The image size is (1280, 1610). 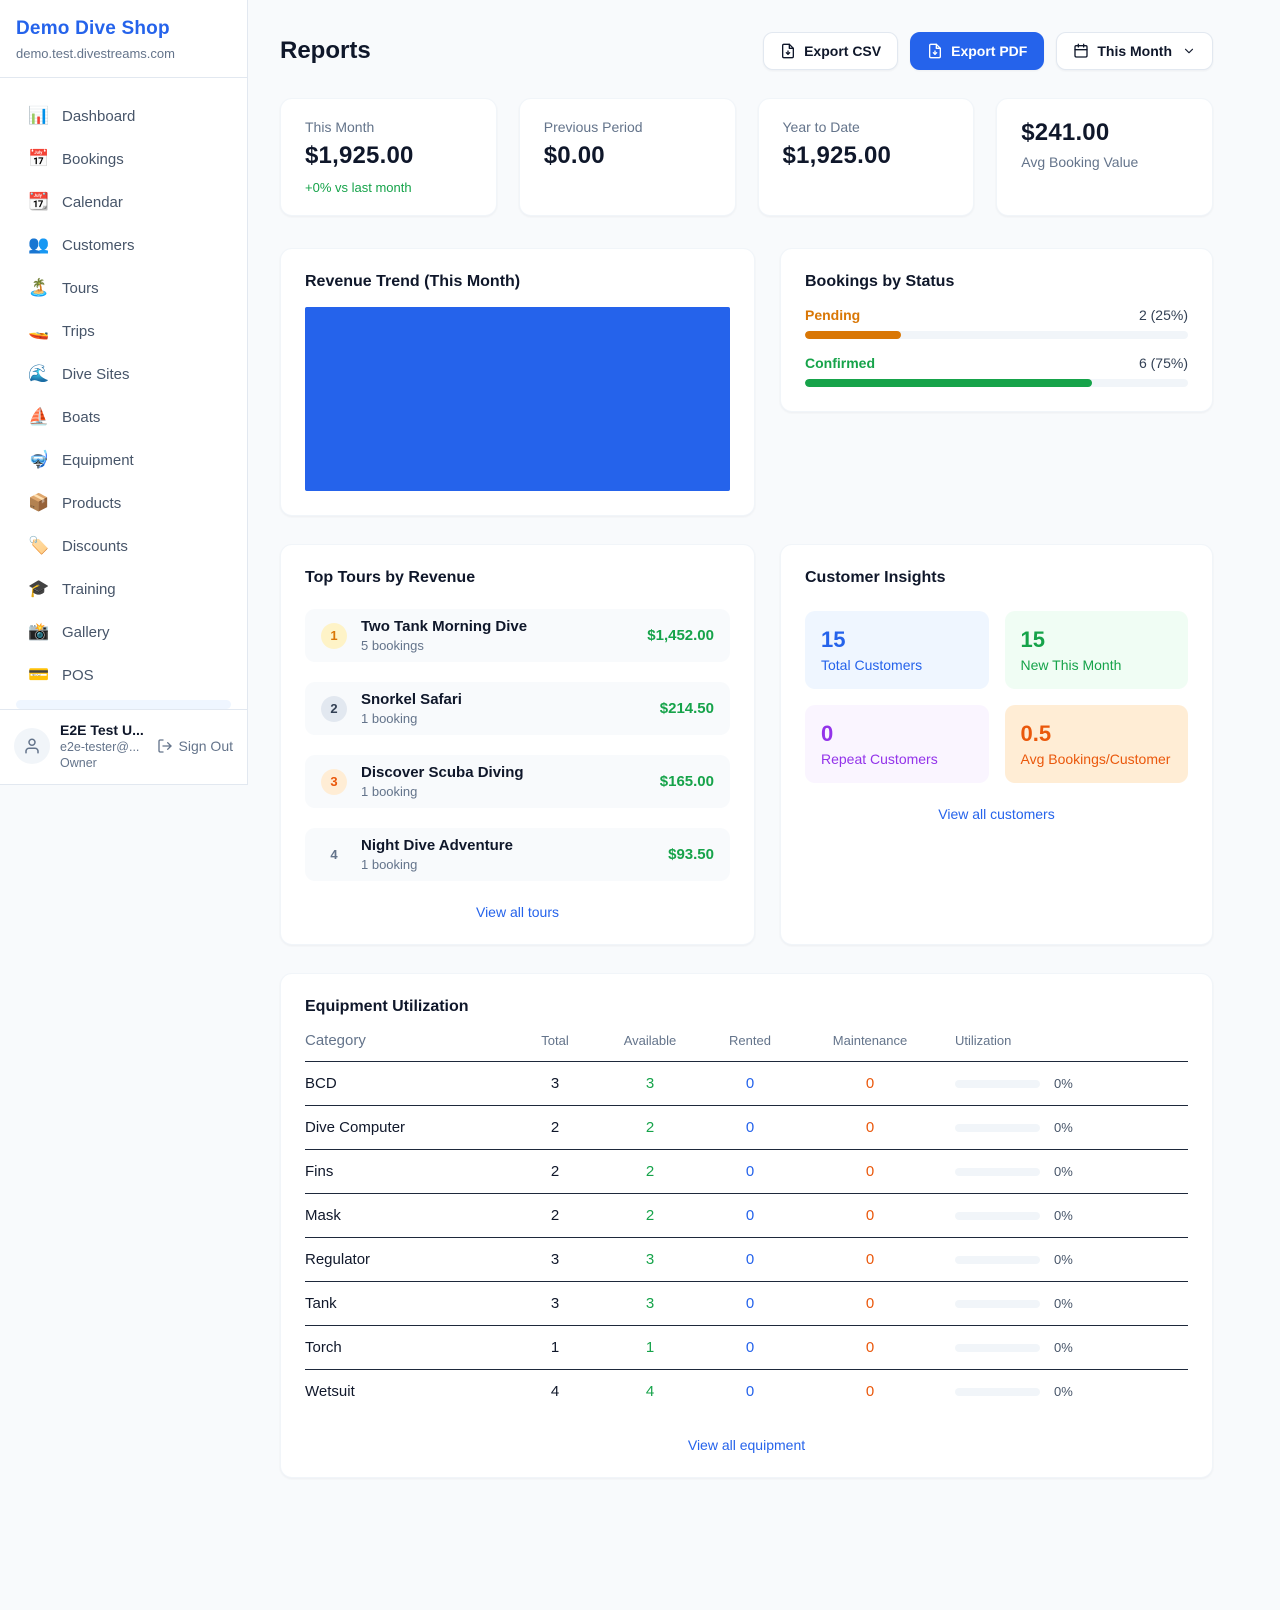 I want to click on sidebar-item-label: Boats, so click(x=81, y=417).